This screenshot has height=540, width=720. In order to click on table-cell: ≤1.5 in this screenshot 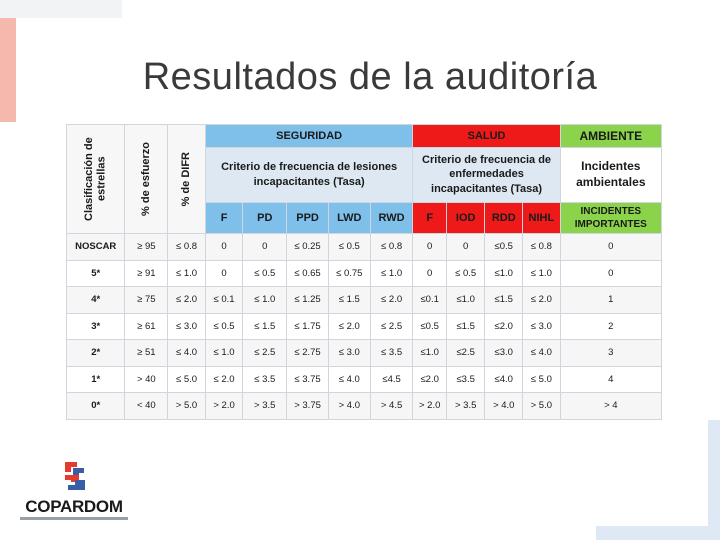, I will do `click(504, 300)`.